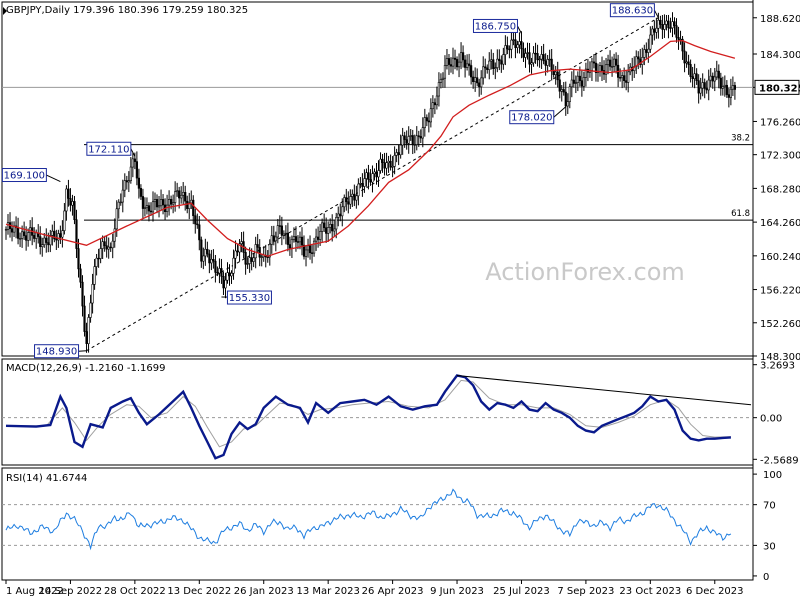 Image resolution: width=800 pixels, height=604 pixels. I want to click on fib-level-label: 38.2, so click(740, 139).